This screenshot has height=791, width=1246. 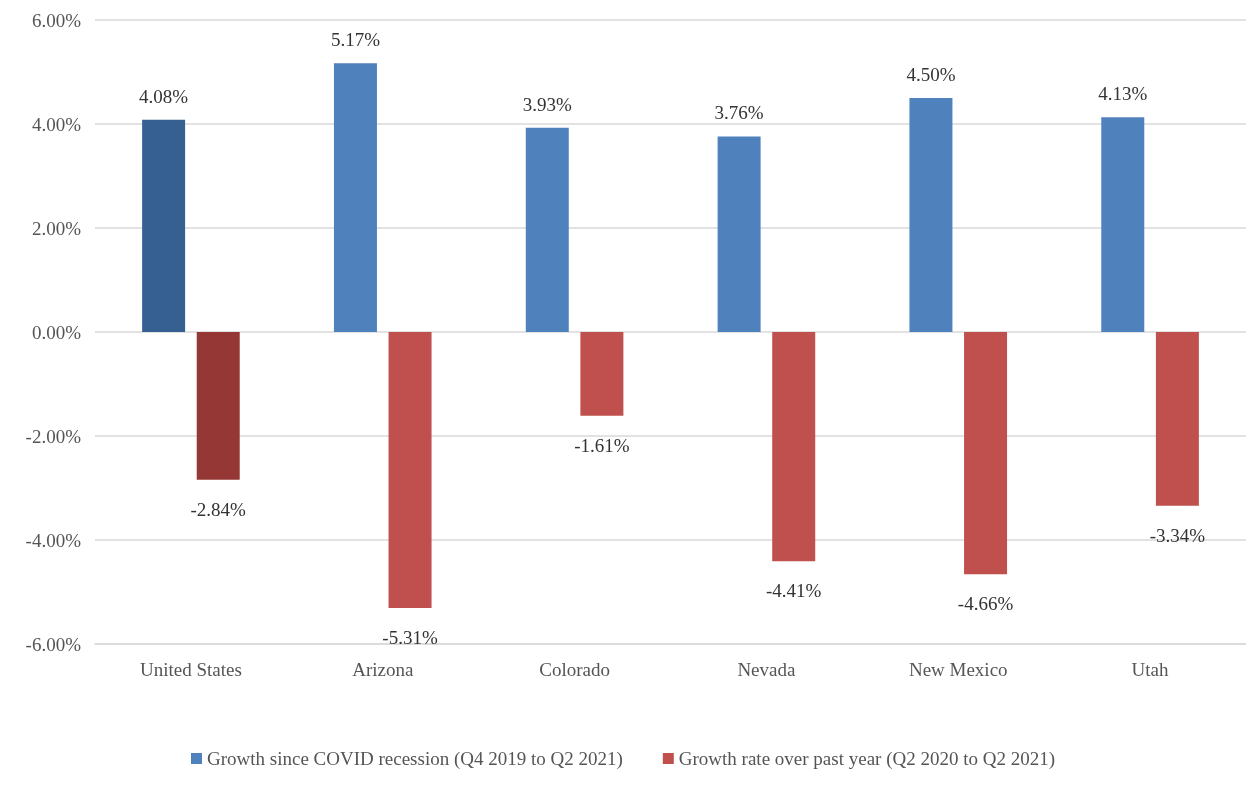 I want to click on data-label: -1.61%, so click(x=602, y=445).